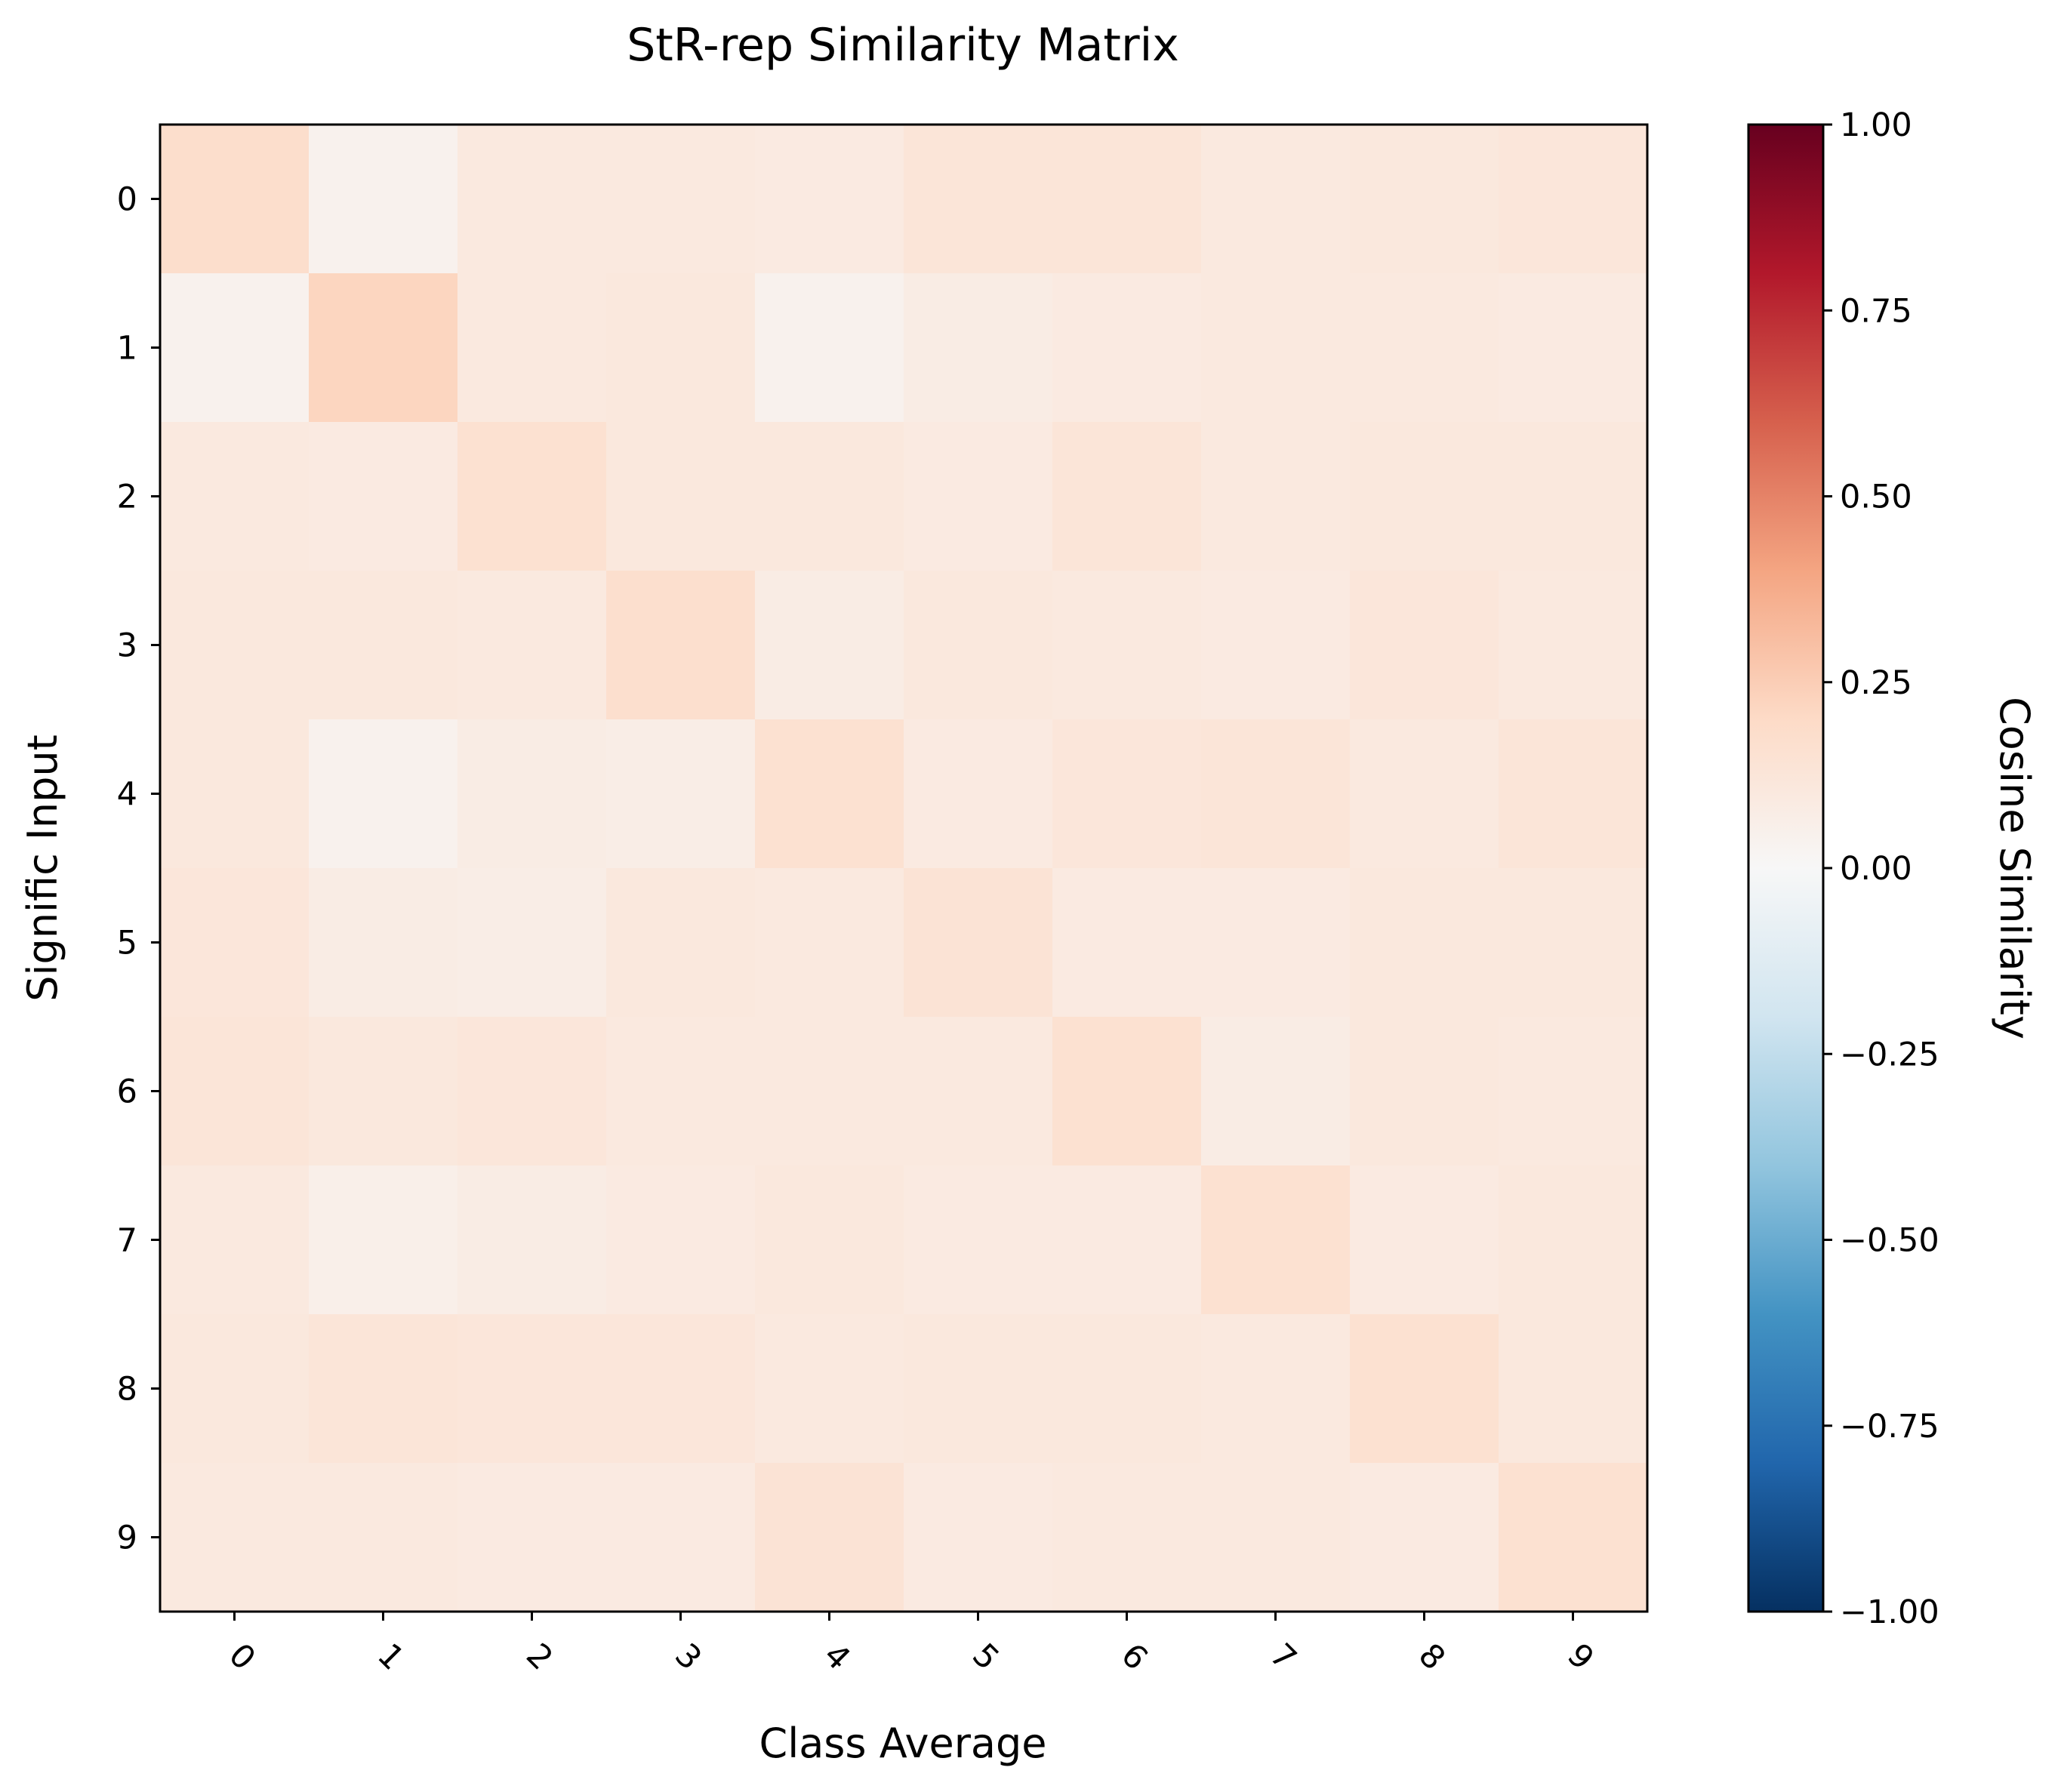 This screenshot has width=2061, height=1792. What do you see at coordinates (911, 1645) in the screenshot?
I see `x-axis-ticks: 0 1 2 3 4 5 6 7 8 9` at bounding box center [911, 1645].